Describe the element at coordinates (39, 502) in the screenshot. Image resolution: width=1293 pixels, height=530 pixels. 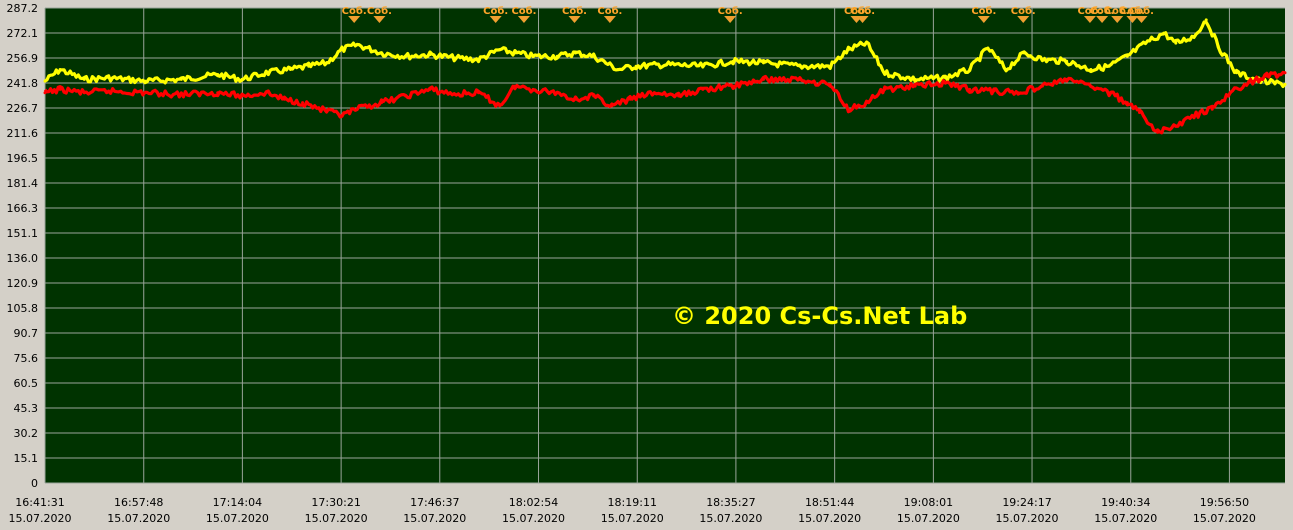
I see `x-tick-time: 16:41:31` at that location.